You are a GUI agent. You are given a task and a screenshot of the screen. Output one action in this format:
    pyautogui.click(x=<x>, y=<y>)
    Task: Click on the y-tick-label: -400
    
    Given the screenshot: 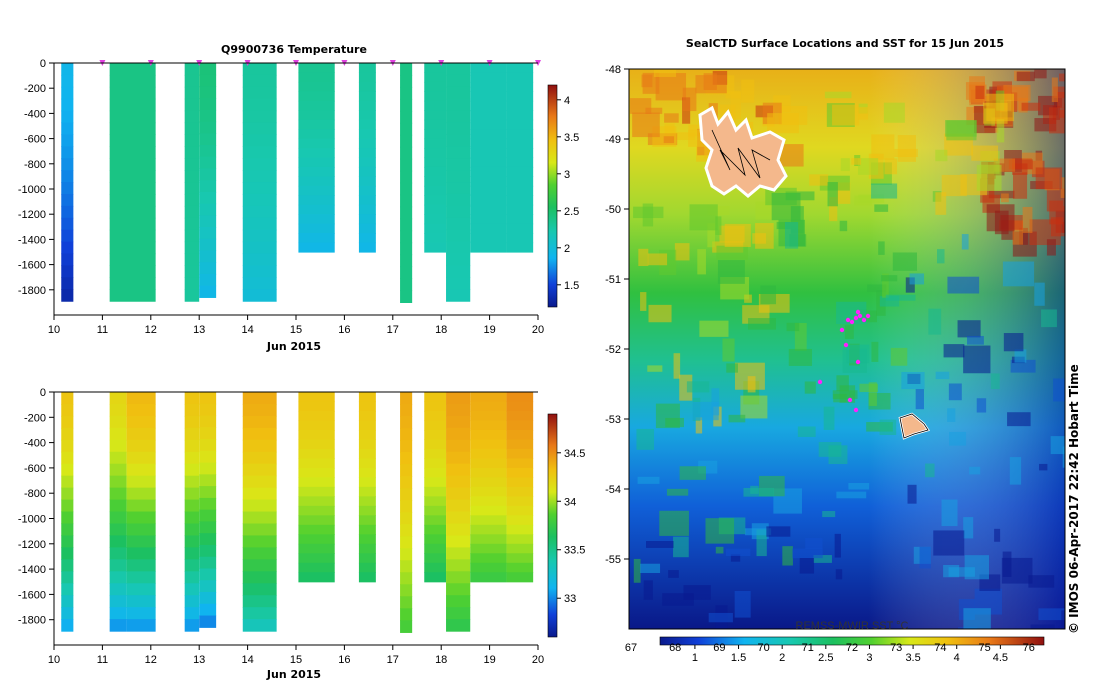 What is the action you would take?
    pyautogui.click(x=35, y=114)
    